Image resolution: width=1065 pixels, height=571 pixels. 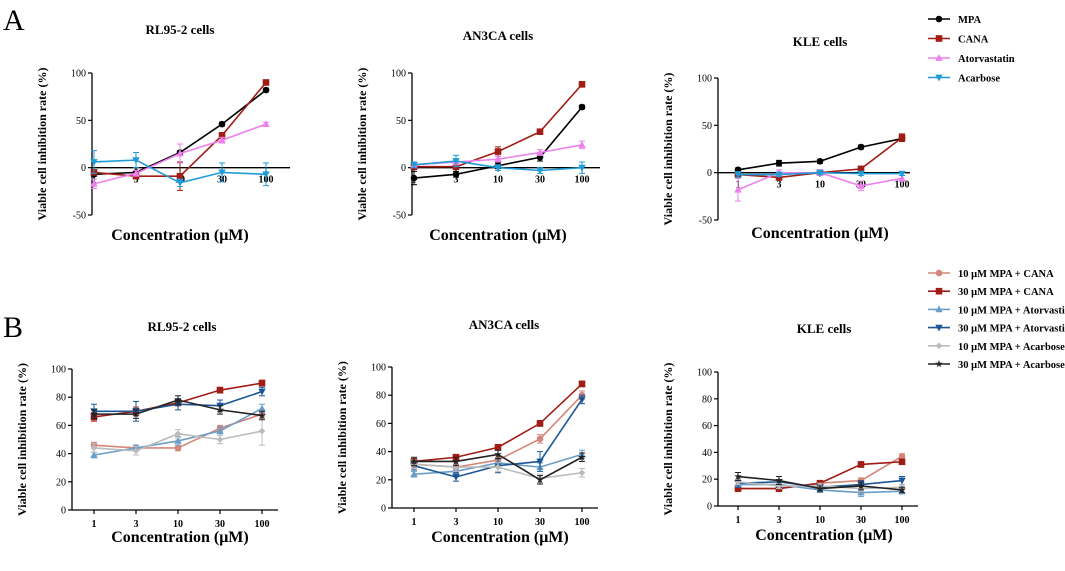 I want to click on y-tick-label: 20, so click(x=707, y=480).